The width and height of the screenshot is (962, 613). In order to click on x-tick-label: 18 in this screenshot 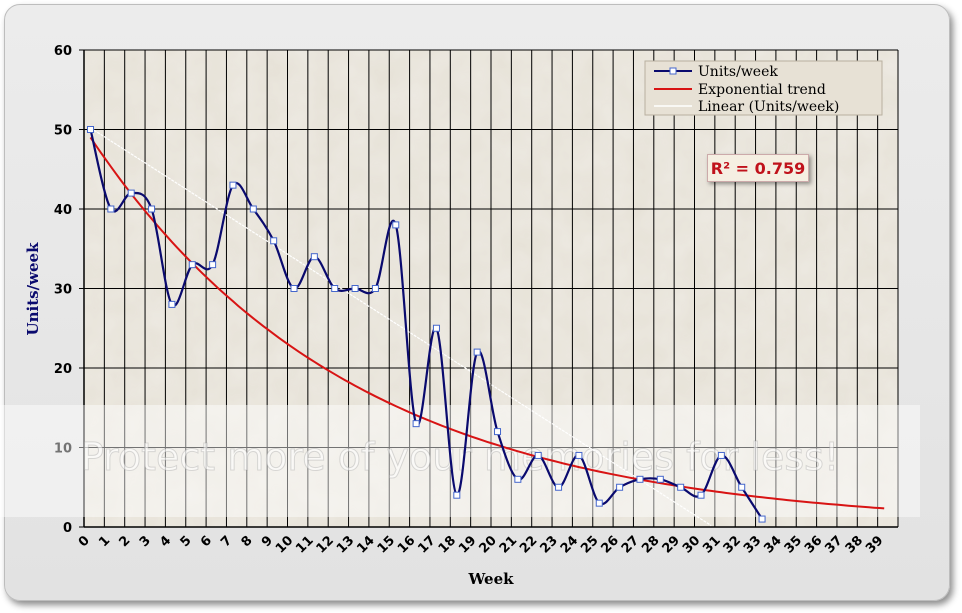, I will do `click(447, 544)`.